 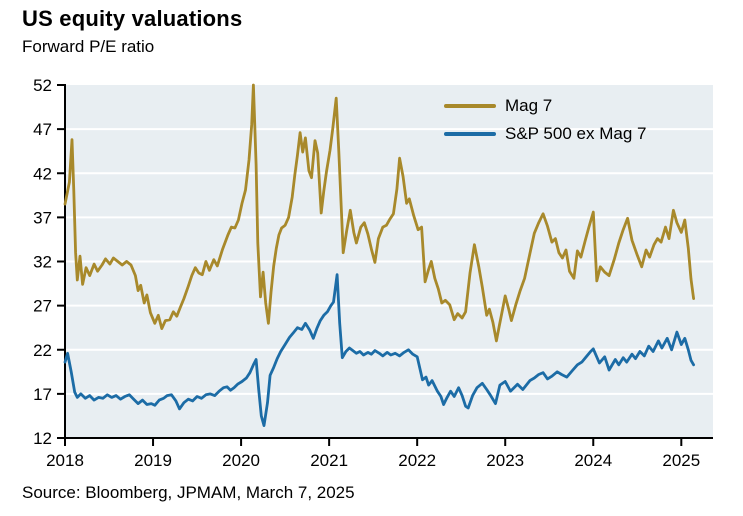 What do you see at coordinates (241, 460) in the screenshot?
I see `svg-text: 2020` at bounding box center [241, 460].